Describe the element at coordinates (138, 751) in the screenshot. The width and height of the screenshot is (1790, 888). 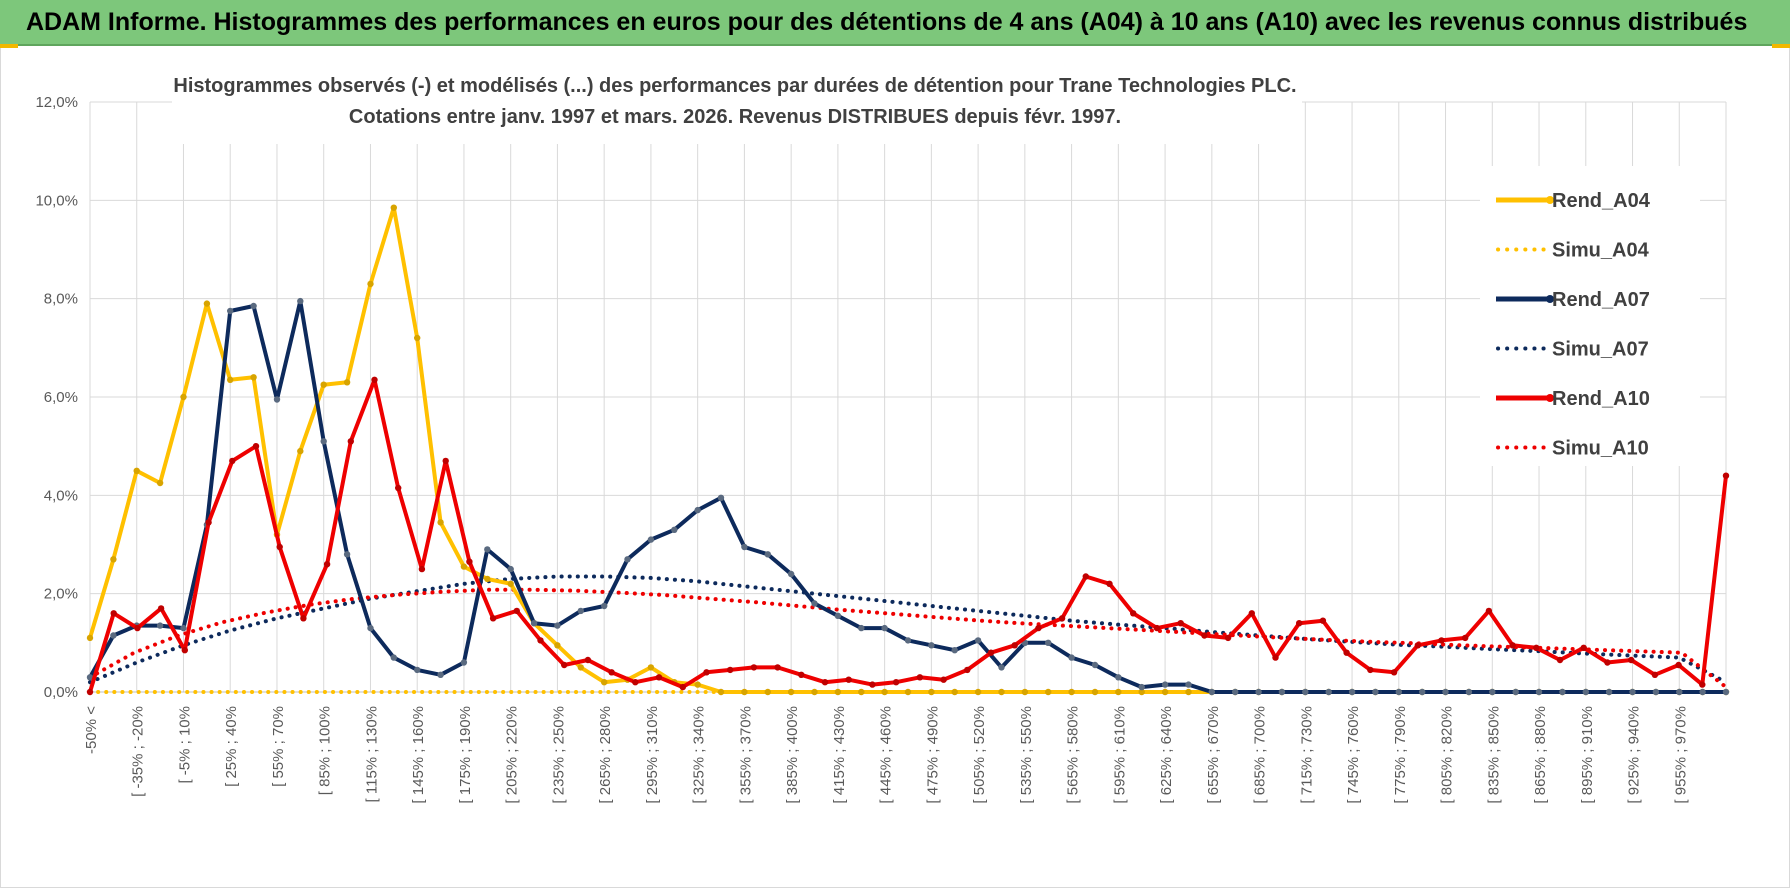
I see `x-tick-label: [ -35% ; -20%` at that location.